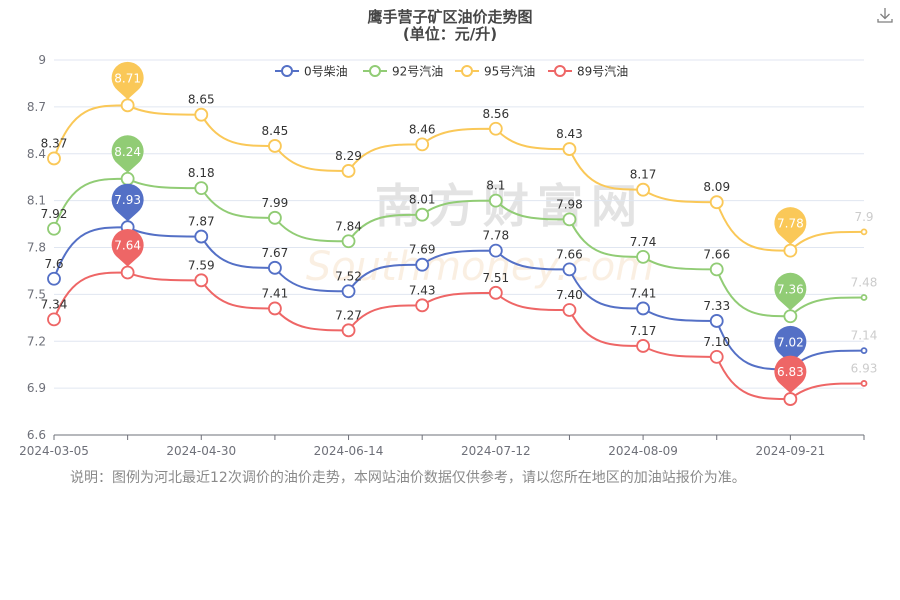 This screenshot has height=600, width=900. I want to click on data-label: 8.18, so click(201, 173).